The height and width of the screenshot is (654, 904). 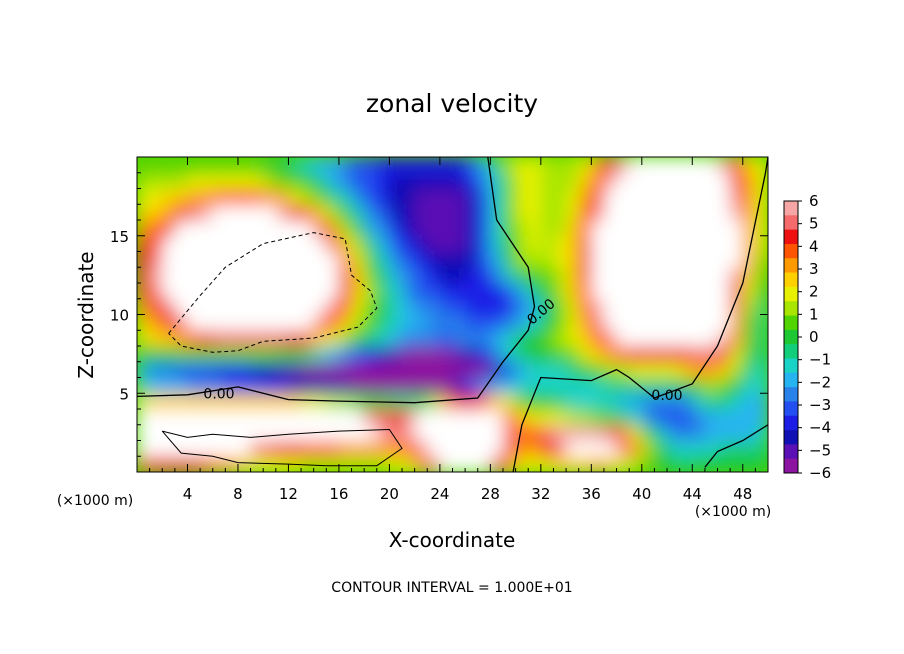 I want to click on colorbar-tick-label: −1, so click(x=820, y=360).